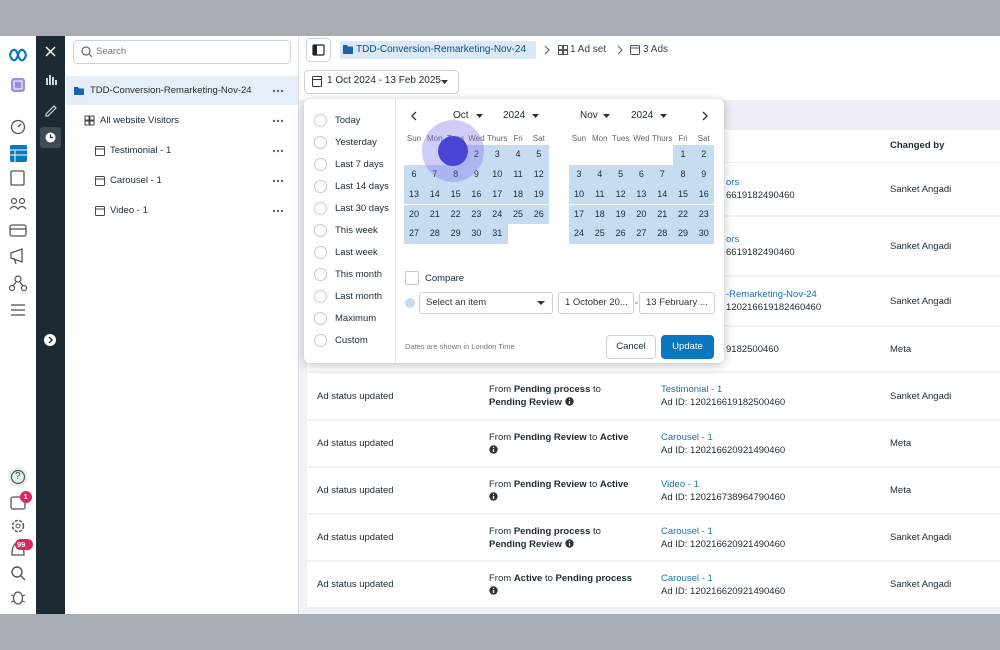 This screenshot has width=1000, height=650. What do you see at coordinates (140, 151) in the screenshot?
I see `ad-tree-item: Testimonial - 1` at bounding box center [140, 151].